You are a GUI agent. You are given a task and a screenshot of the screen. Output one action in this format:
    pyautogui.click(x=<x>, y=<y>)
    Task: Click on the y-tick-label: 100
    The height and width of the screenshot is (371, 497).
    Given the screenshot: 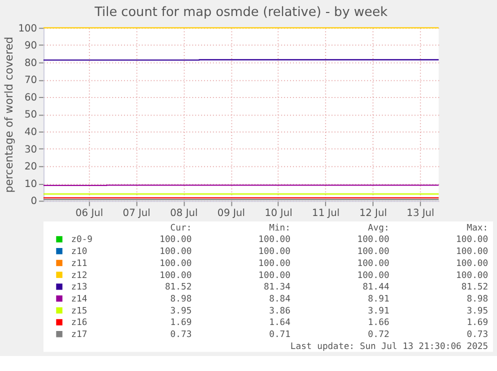 What is the action you would take?
    pyautogui.click(x=28, y=28)
    